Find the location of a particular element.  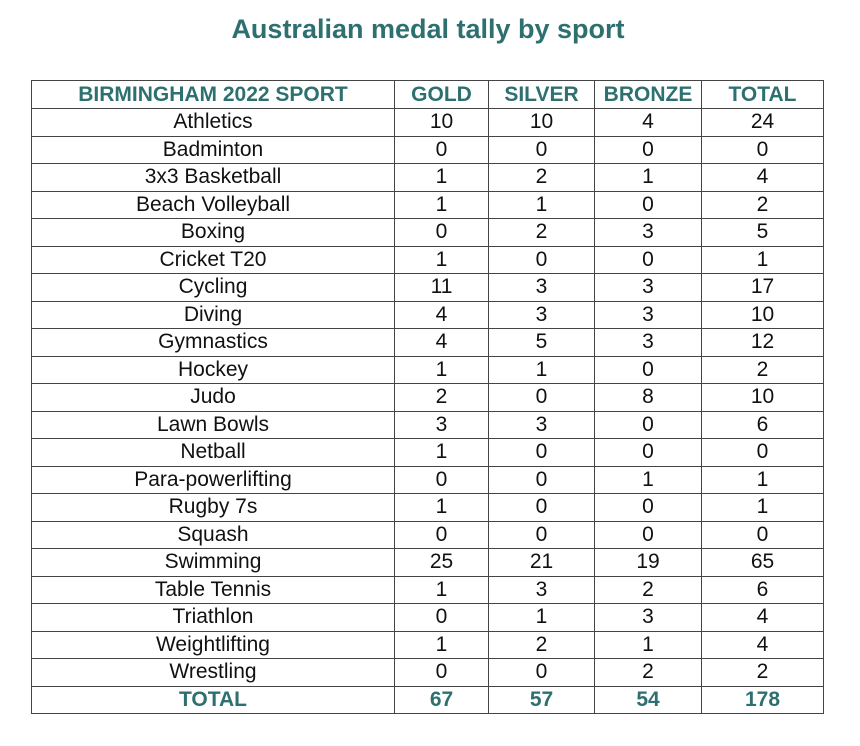

cell-sport: Boxing is located at coordinates (213, 232).